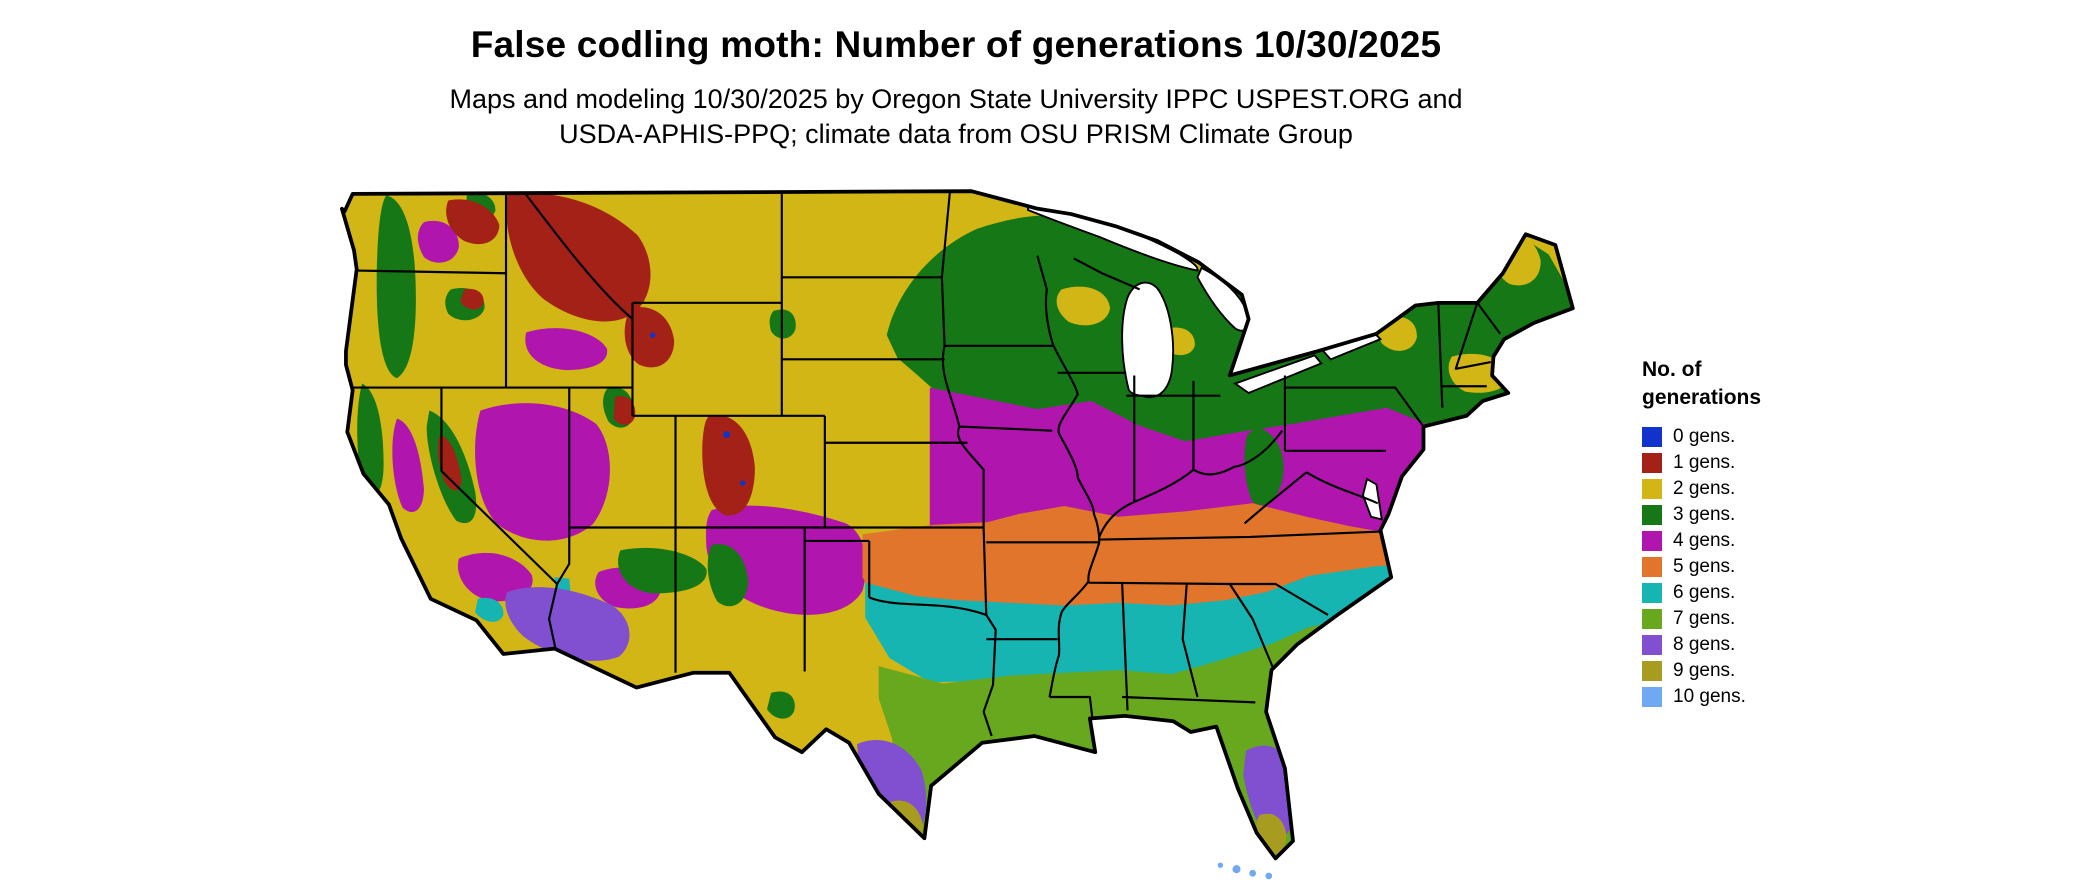 The height and width of the screenshot is (892, 2100). I want to click on map-region-9-gens, so click(1087, 827).